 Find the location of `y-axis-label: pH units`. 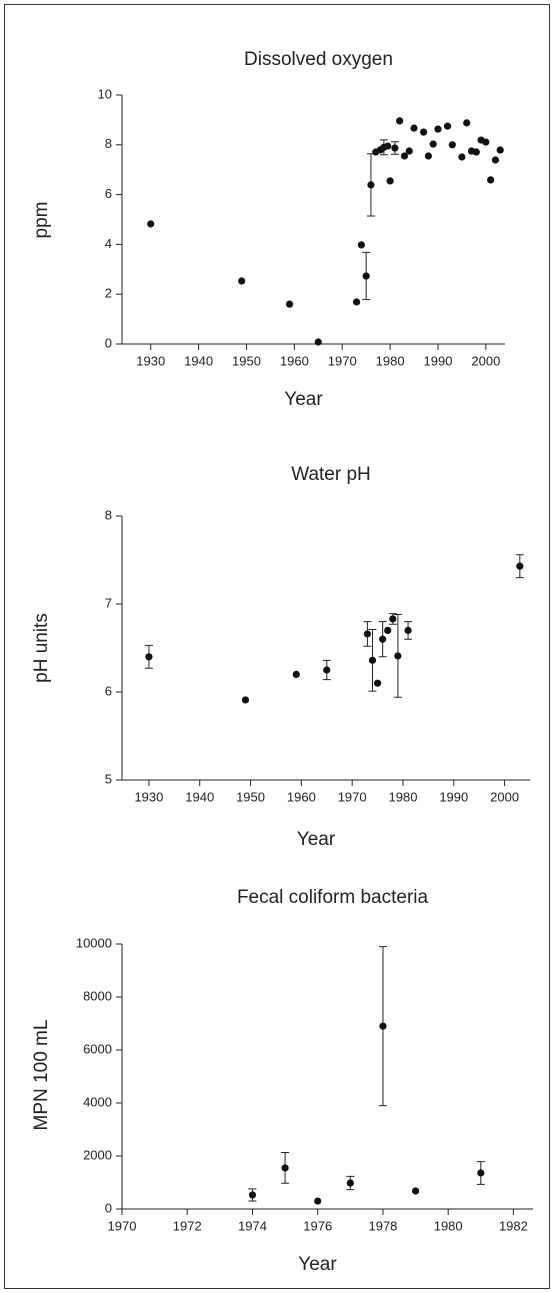

y-axis-label: pH units is located at coordinates (41, 648).